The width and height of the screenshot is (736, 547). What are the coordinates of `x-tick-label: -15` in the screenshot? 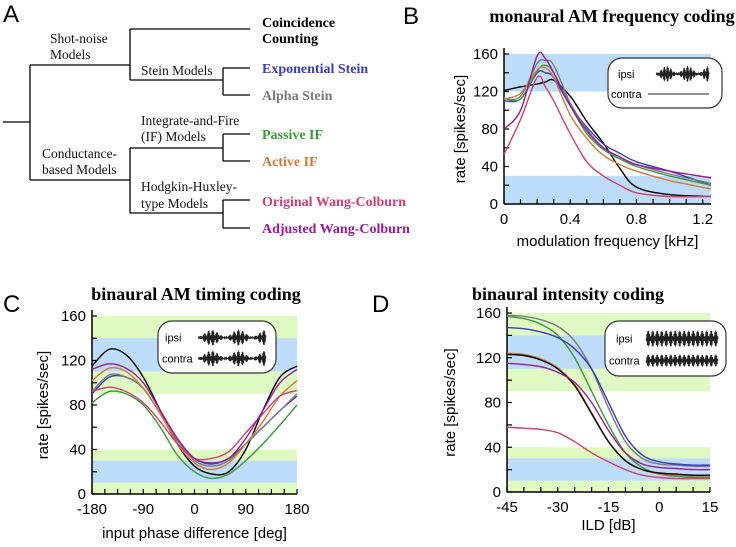 It's located at (609, 507).